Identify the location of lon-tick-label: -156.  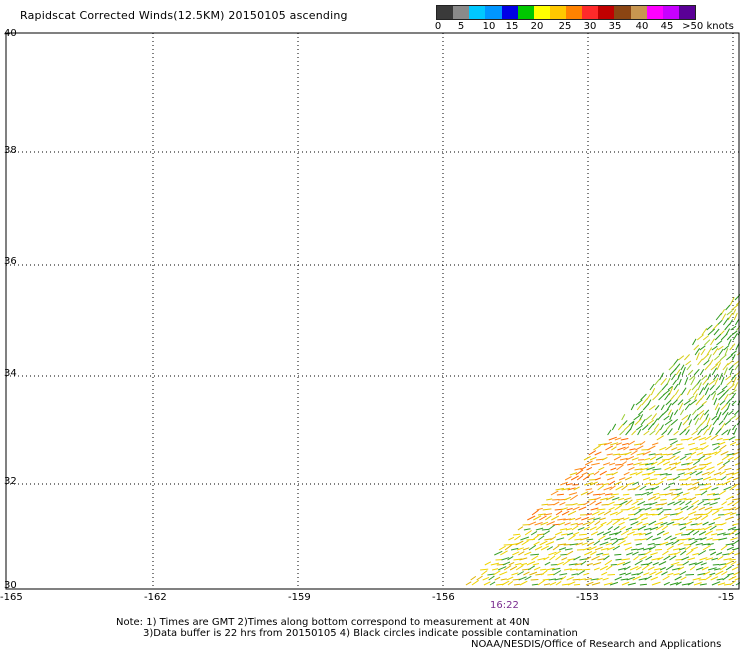
(443, 597).